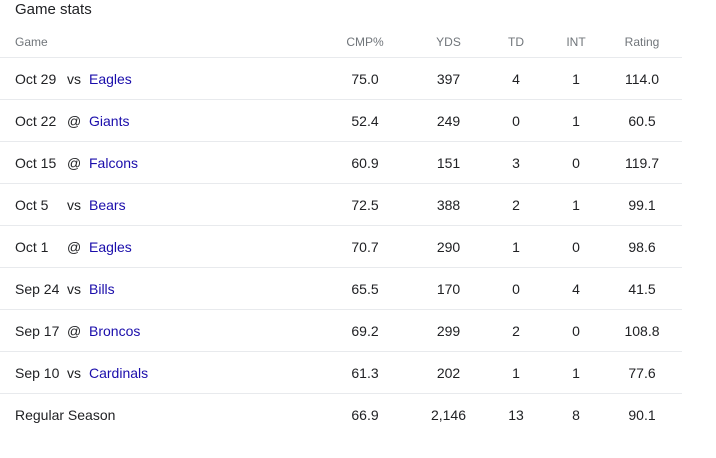 The height and width of the screenshot is (458, 716). Describe the element at coordinates (576, 414) in the screenshot. I see `total-int: 8` at that location.